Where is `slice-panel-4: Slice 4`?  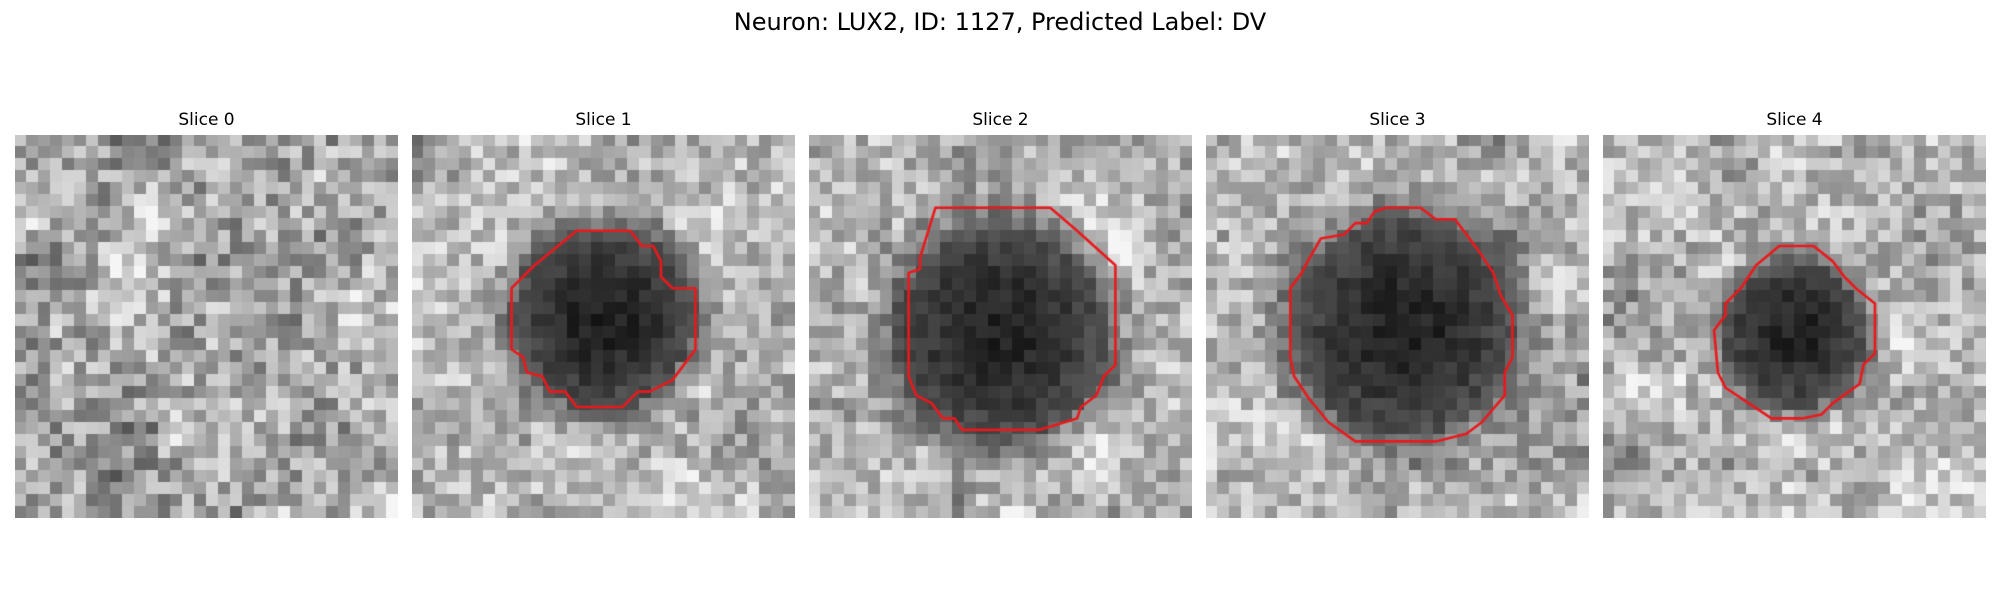
slice-panel-4: Slice 4 is located at coordinates (1794, 313).